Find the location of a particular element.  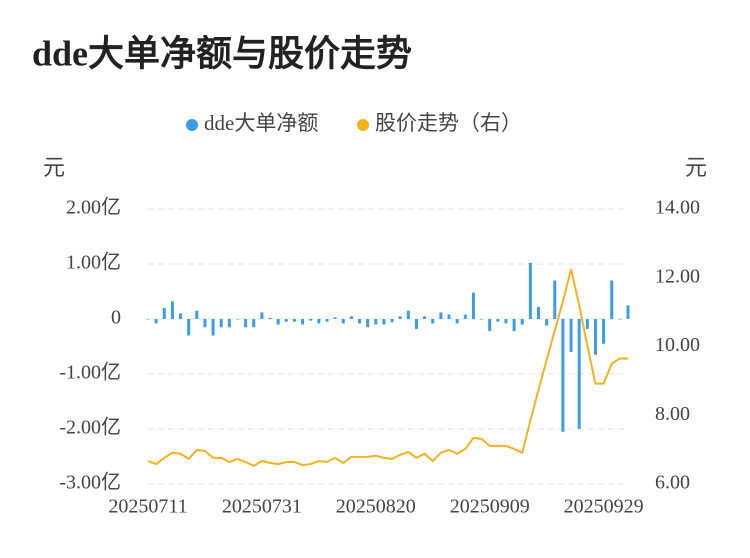

y-tick-label: 2.00亿 is located at coordinates (93, 207).